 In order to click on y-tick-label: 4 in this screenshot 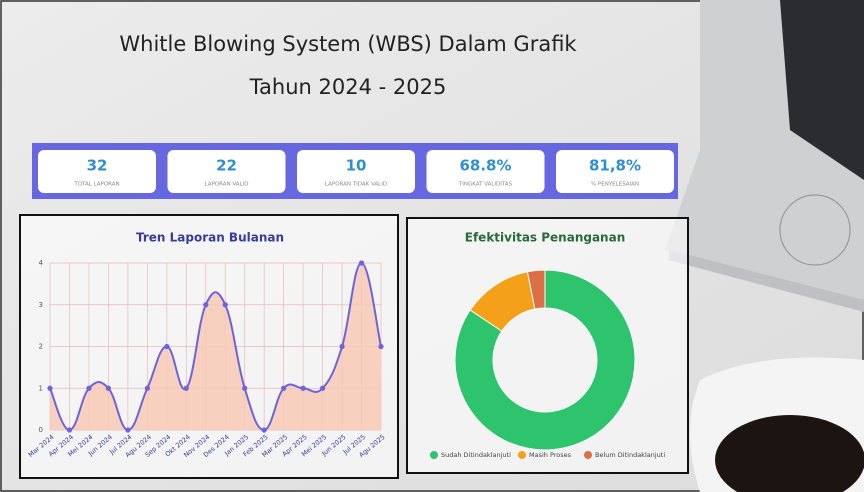, I will do `click(41, 263)`.